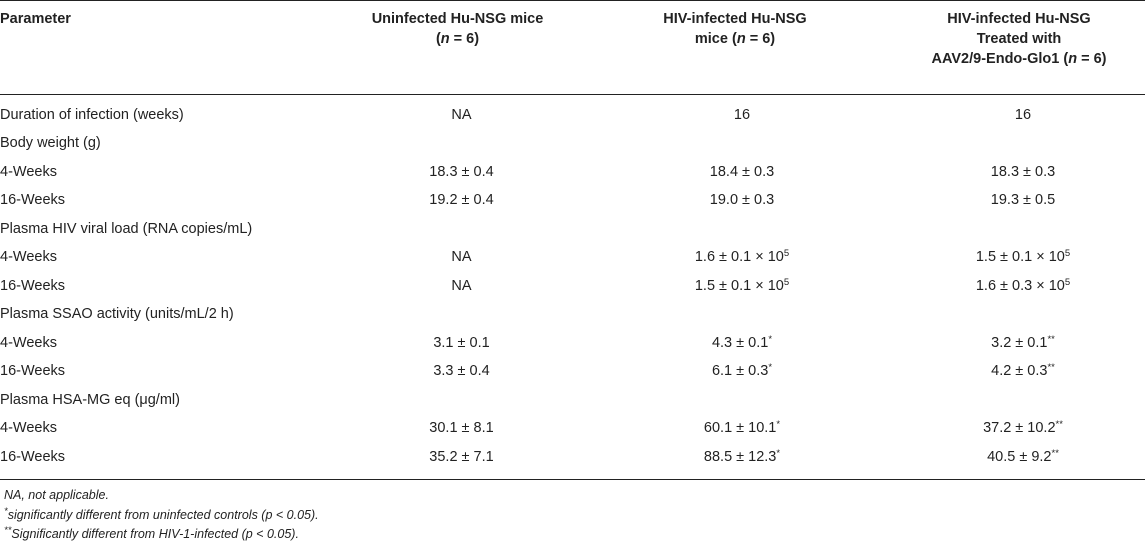 The width and height of the screenshot is (1145, 549). Describe the element at coordinates (741, 39) in the screenshot. I see `header-hiv-n: n` at that location.